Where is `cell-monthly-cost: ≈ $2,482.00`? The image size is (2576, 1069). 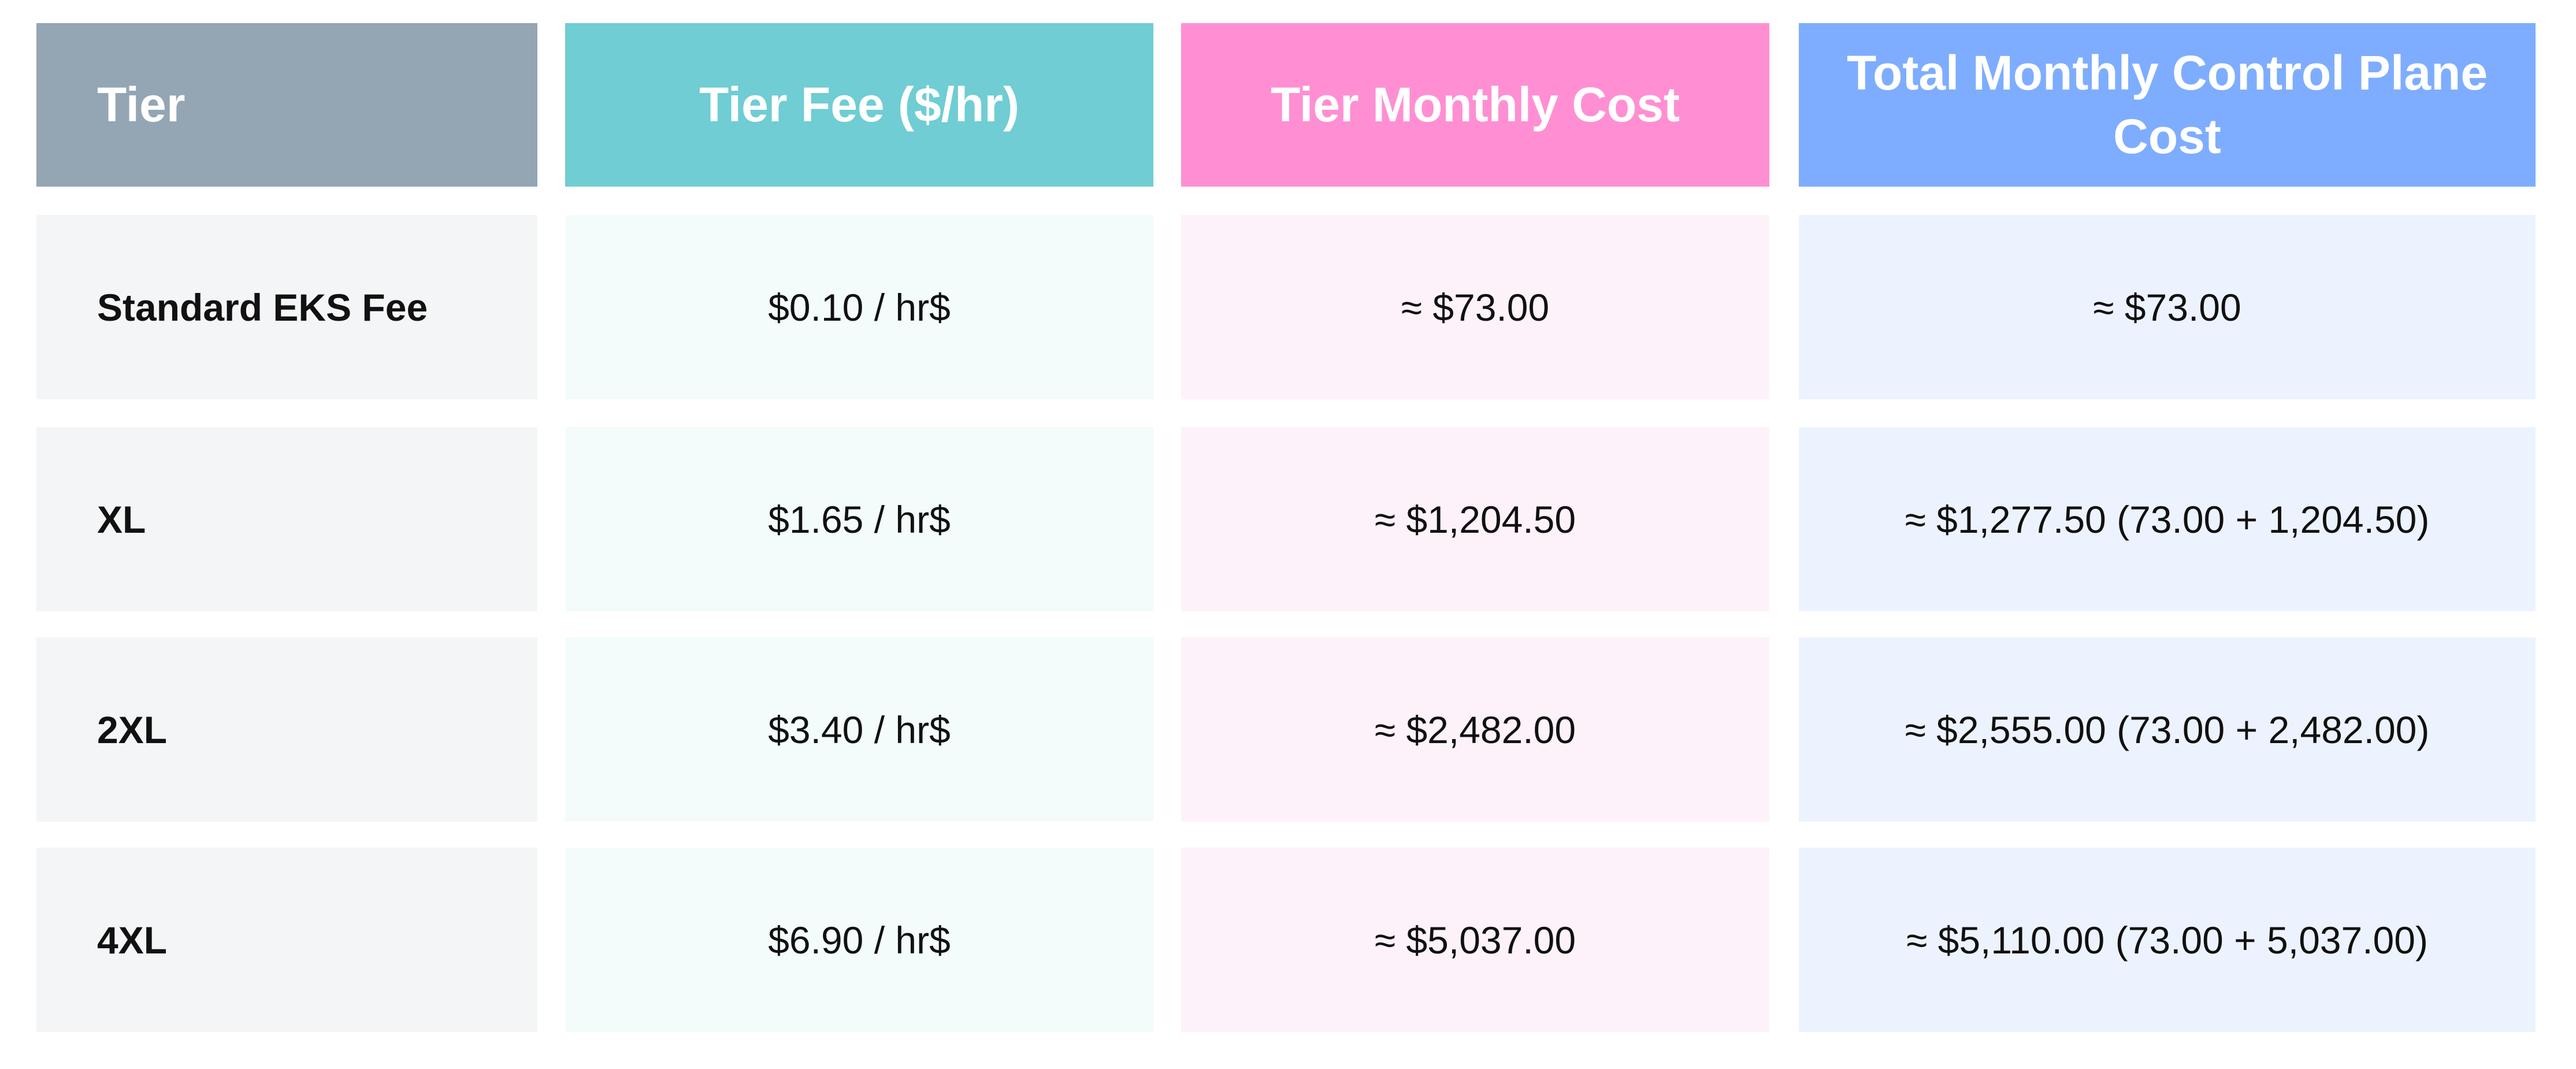
cell-monthly-cost: ≈ $2,482.00 is located at coordinates (1475, 729).